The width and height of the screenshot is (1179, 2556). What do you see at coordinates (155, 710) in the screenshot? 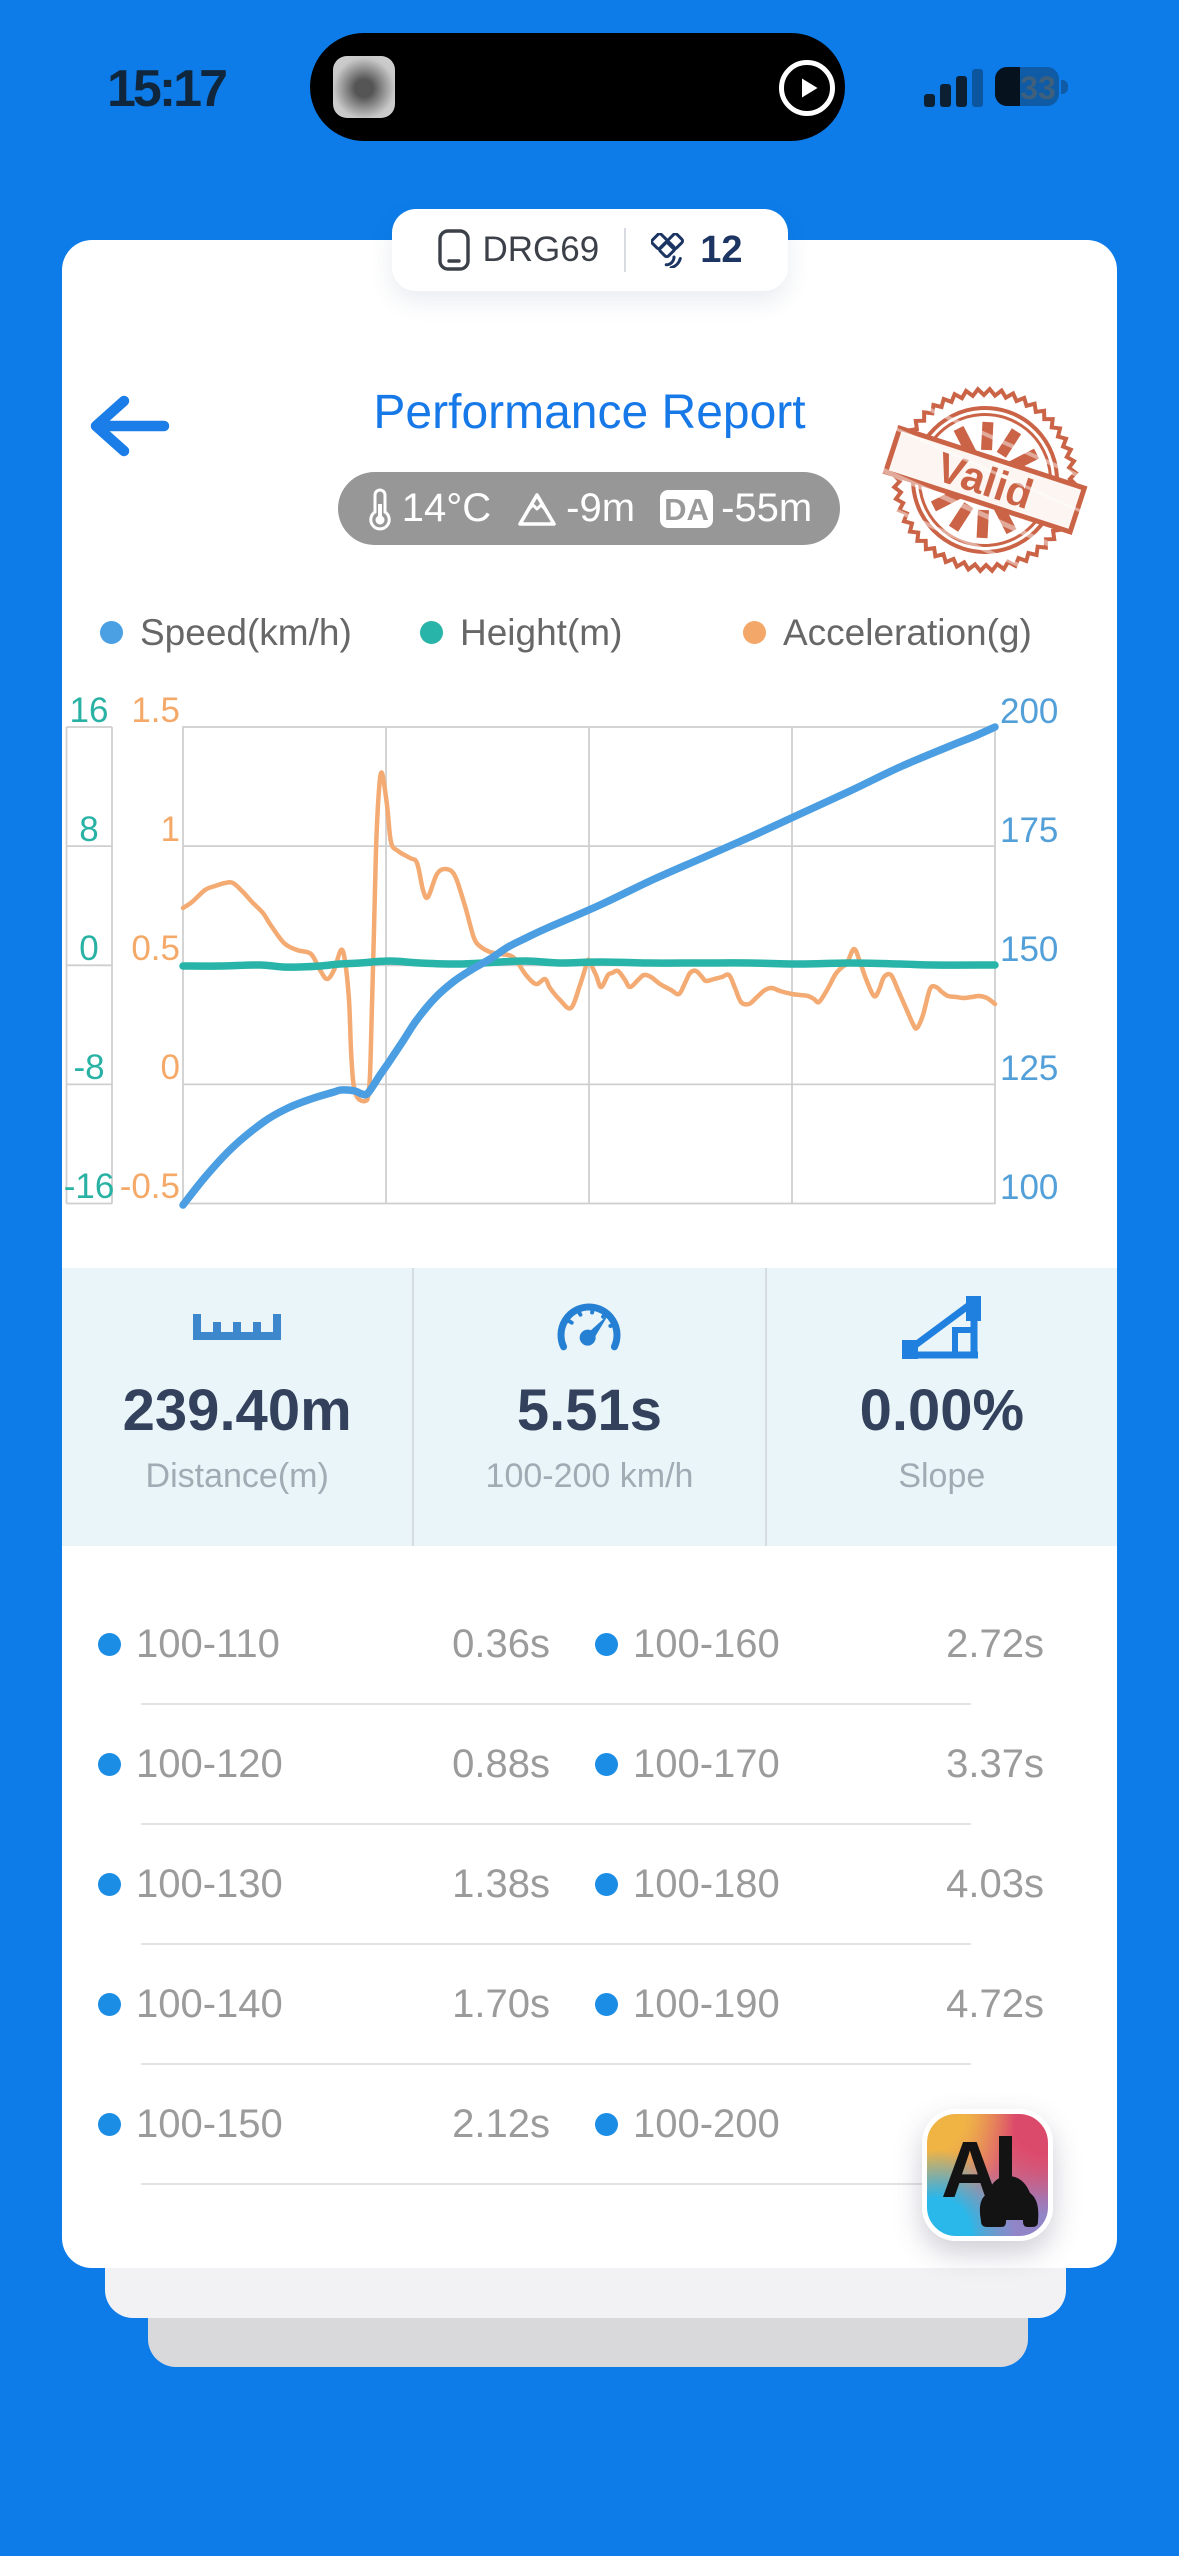
I see `svg-text: 1.5` at bounding box center [155, 710].